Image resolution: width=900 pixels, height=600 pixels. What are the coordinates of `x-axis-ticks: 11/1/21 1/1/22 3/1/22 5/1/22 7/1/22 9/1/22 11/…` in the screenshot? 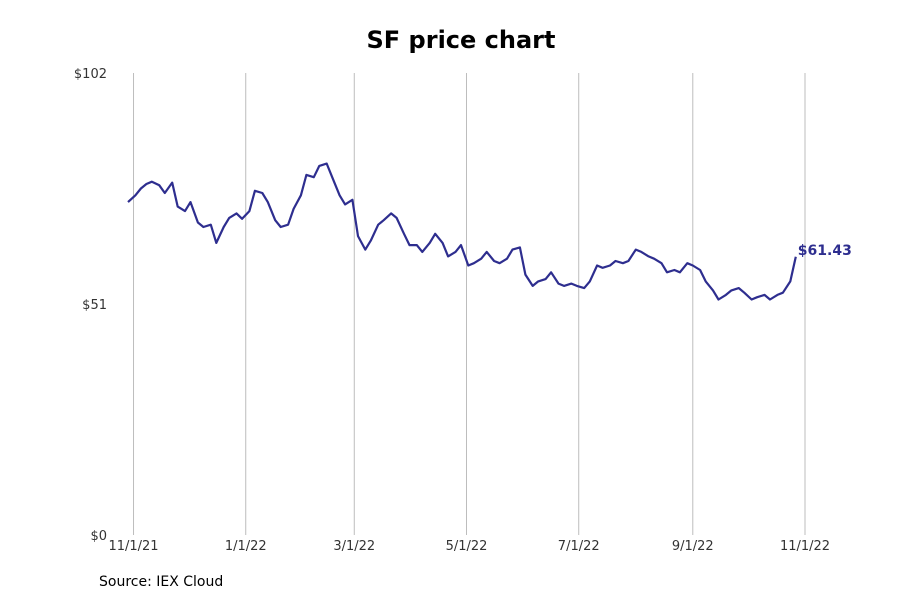 It's located at (469, 546).